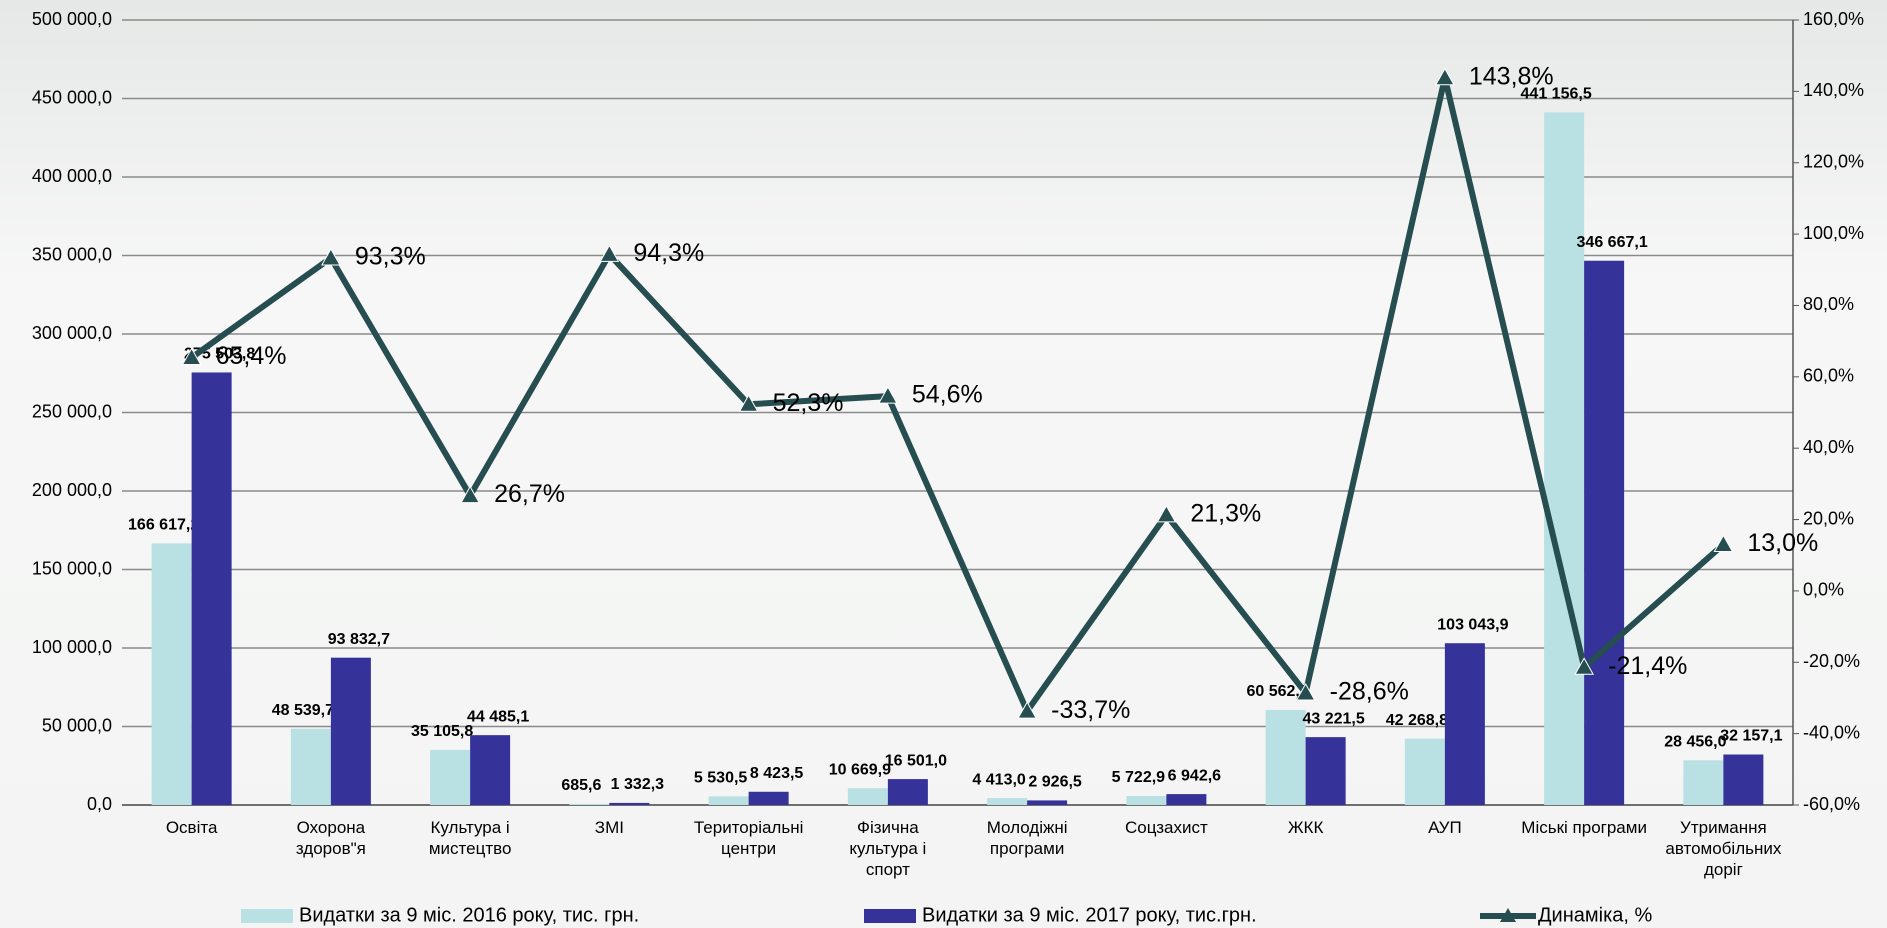 Image resolution: width=1887 pixels, height=928 pixels. Describe the element at coordinates (1508, 915) in the screenshot. I see `legend-marker` at that location.